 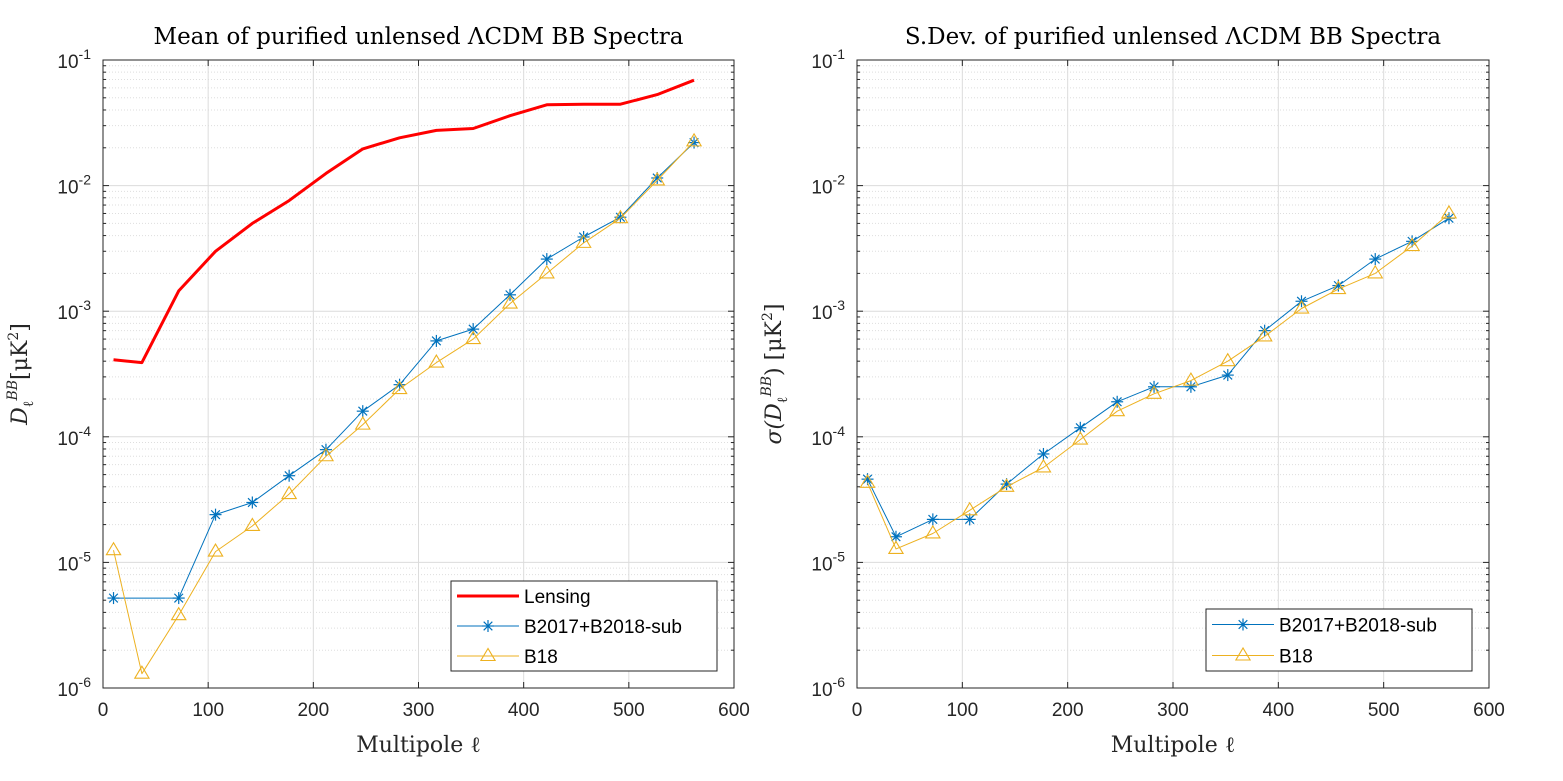 What do you see at coordinates (775, 374) in the screenshot?
I see `right-y-axis-label: σ(DℓBB) [μK2]` at bounding box center [775, 374].